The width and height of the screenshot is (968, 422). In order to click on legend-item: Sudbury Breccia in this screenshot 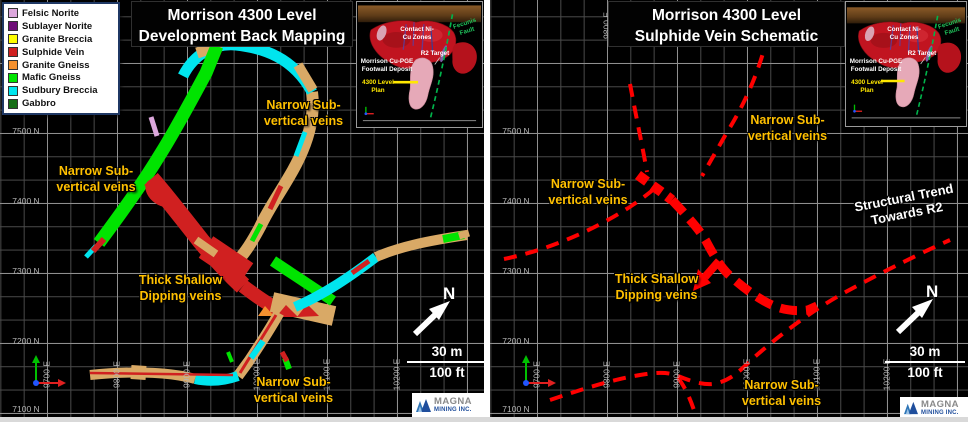, I will do `click(61, 90)`.